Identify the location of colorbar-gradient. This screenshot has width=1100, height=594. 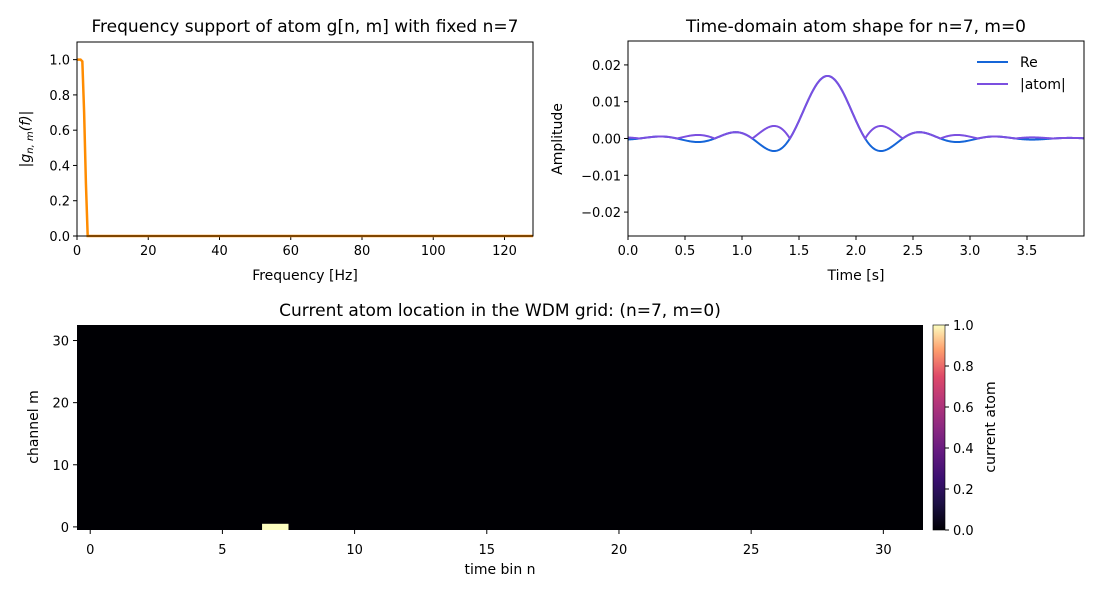
(939, 427).